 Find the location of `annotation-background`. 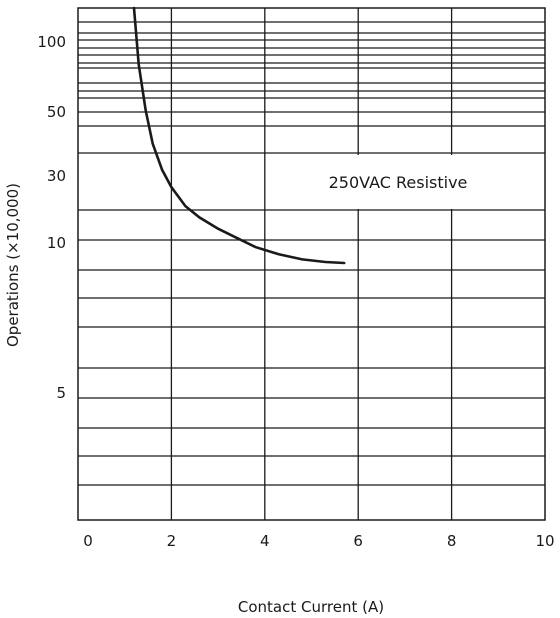

annotation-background is located at coordinates (386, 182).